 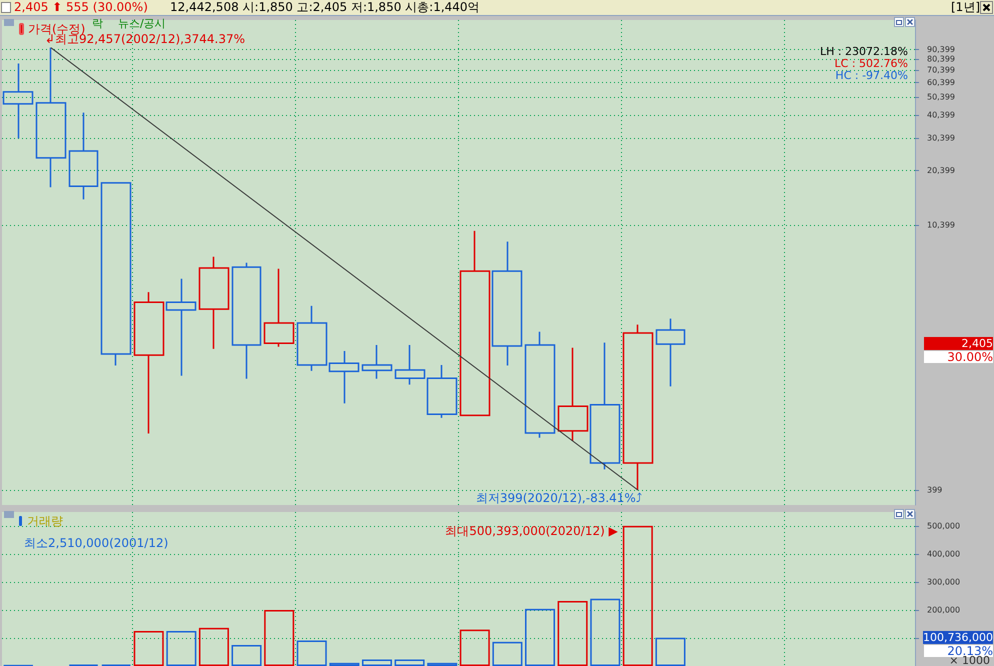 What do you see at coordinates (142, 23) in the screenshot?
I see `annotation: 뉴스/공시` at bounding box center [142, 23].